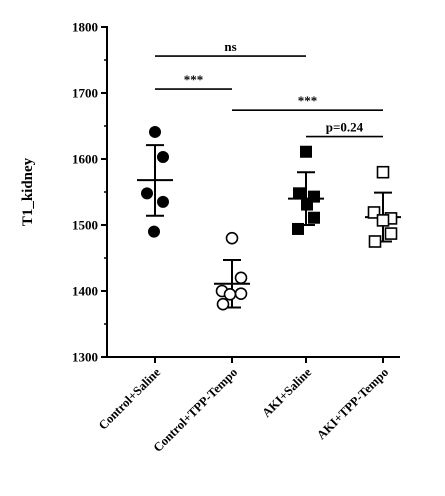 The width and height of the screenshot is (445, 496). What do you see at coordinates (345, 127) in the screenshot?
I see `significance-label: p=0.24` at bounding box center [345, 127].